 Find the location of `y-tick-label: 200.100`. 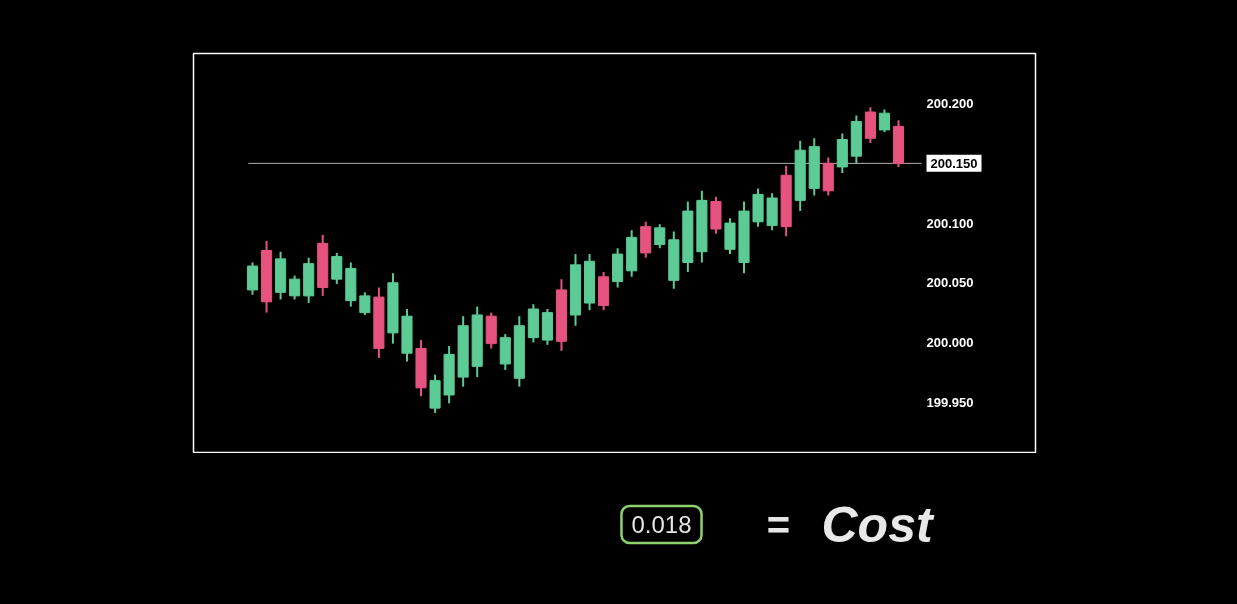

y-tick-label: 200.100 is located at coordinates (950, 223).